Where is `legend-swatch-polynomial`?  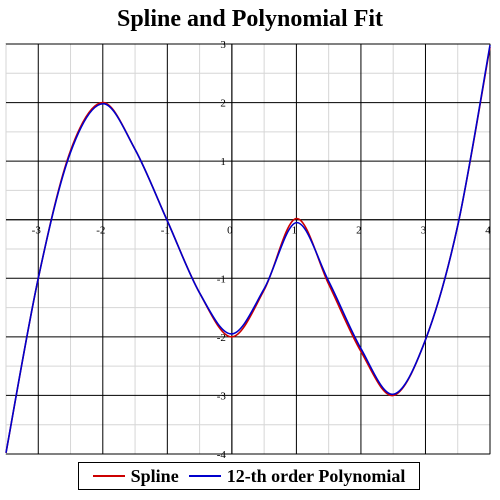
legend-swatch-polynomial is located at coordinates (204, 476).